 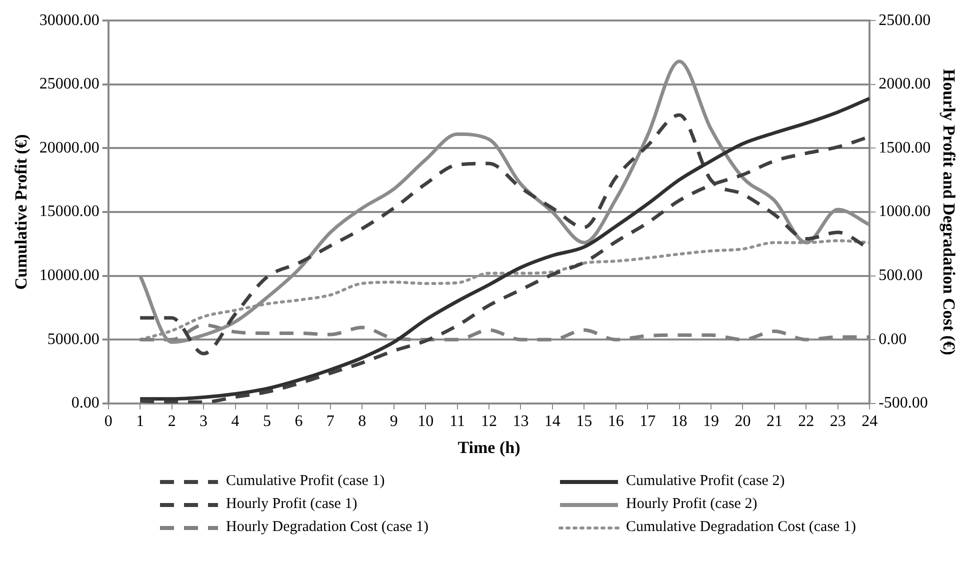 What do you see at coordinates (892, 339) in the screenshot?
I see `y2-tick-label: 0.00` at bounding box center [892, 339].